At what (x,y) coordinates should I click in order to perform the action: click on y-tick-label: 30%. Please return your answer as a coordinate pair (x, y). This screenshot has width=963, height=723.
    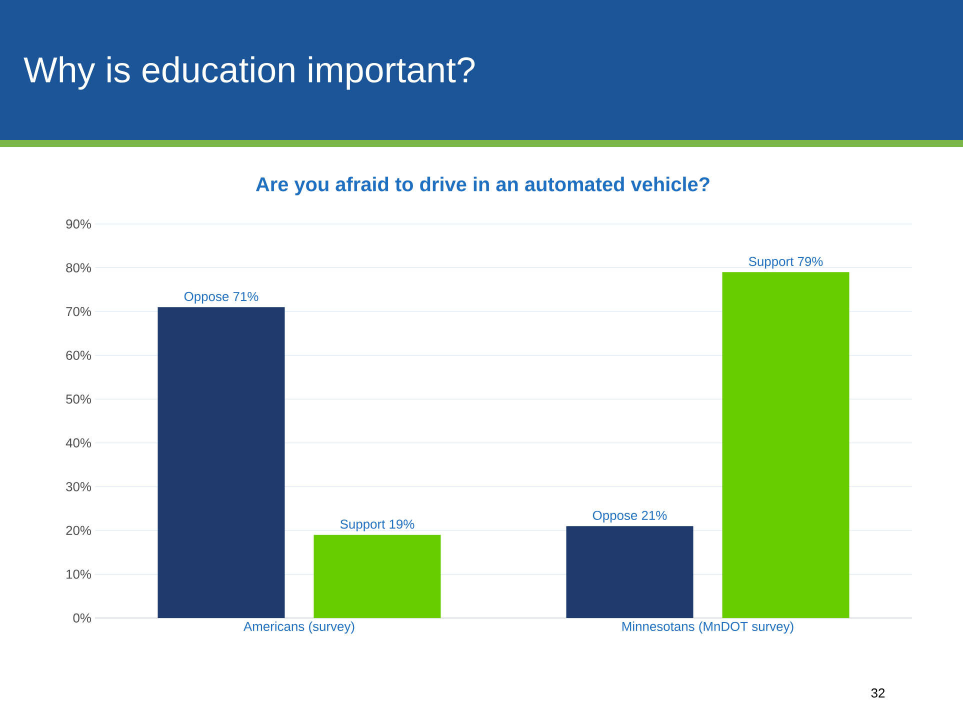
    Looking at the image, I should click on (79, 487).